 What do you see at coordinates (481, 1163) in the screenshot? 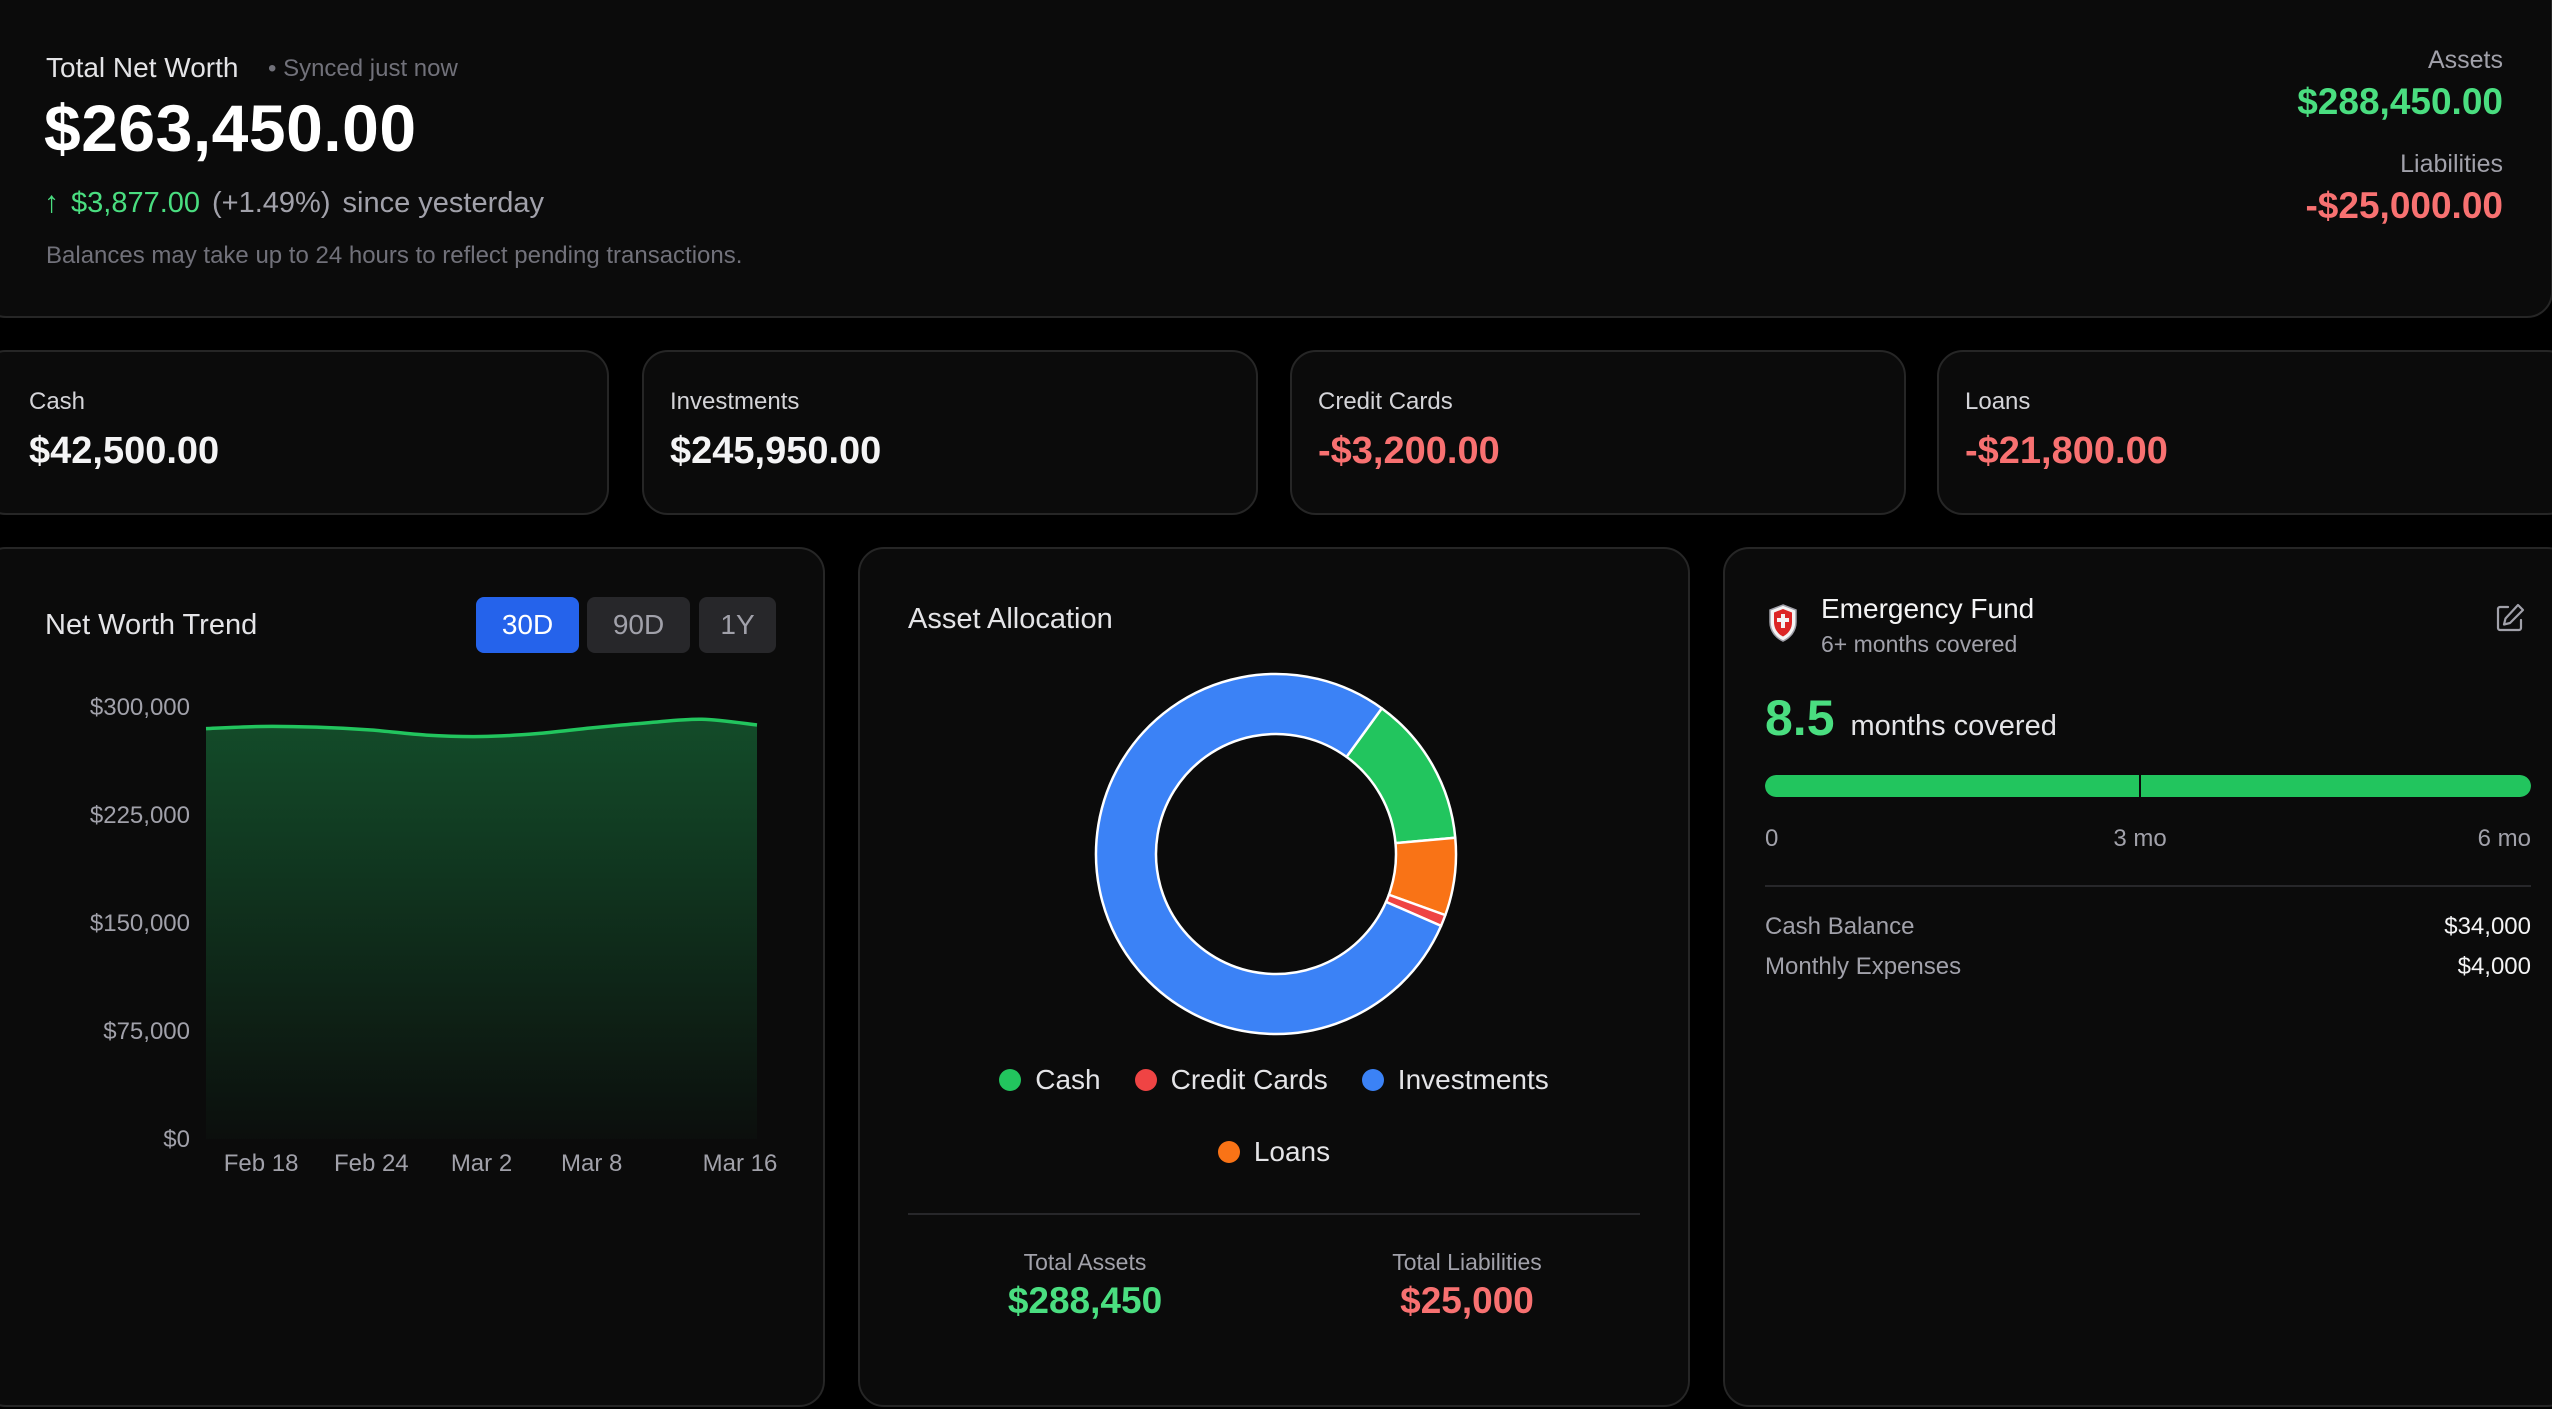
I see `x-tick-label: Mar 2` at bounding box center [481, 1163].